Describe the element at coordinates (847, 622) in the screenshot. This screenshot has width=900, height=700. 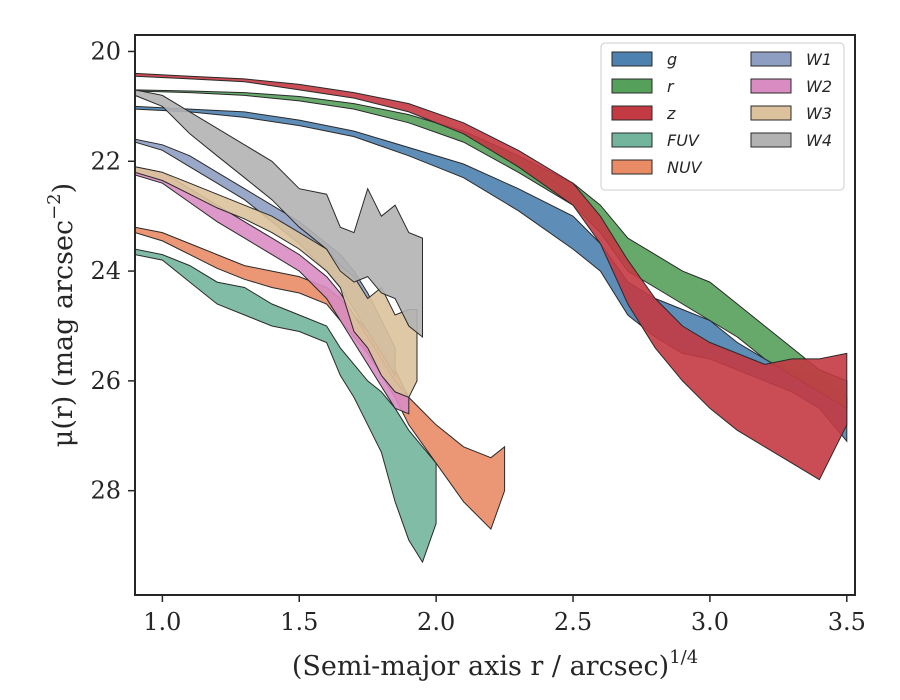
I see `x-tick-label: 3.5` at that location.